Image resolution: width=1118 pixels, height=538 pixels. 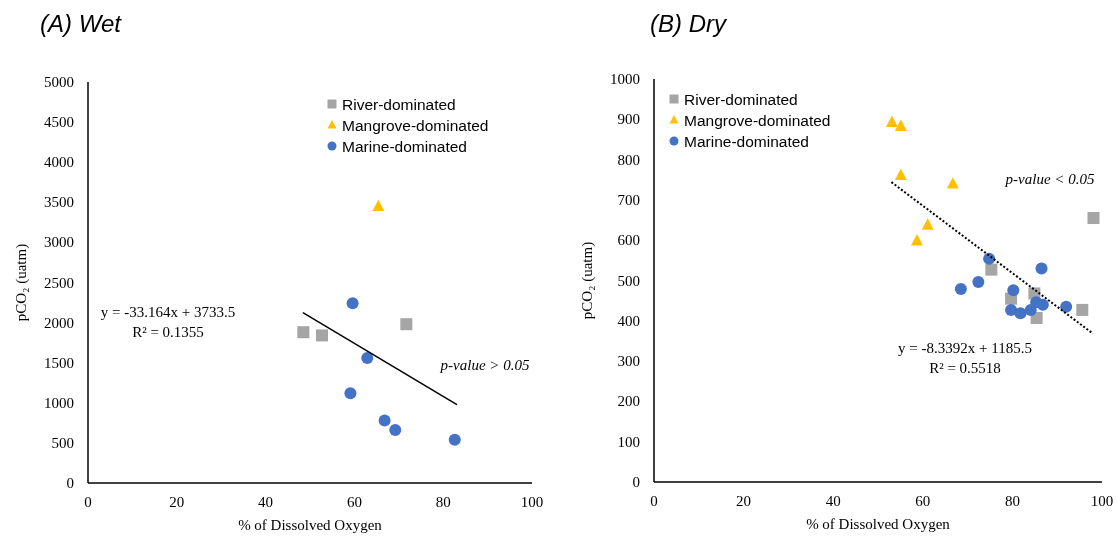 What do you see at coordinates (628, 320) in the screenshot?
I see `y-tick-label: 400` at bounding box center [628, 320].